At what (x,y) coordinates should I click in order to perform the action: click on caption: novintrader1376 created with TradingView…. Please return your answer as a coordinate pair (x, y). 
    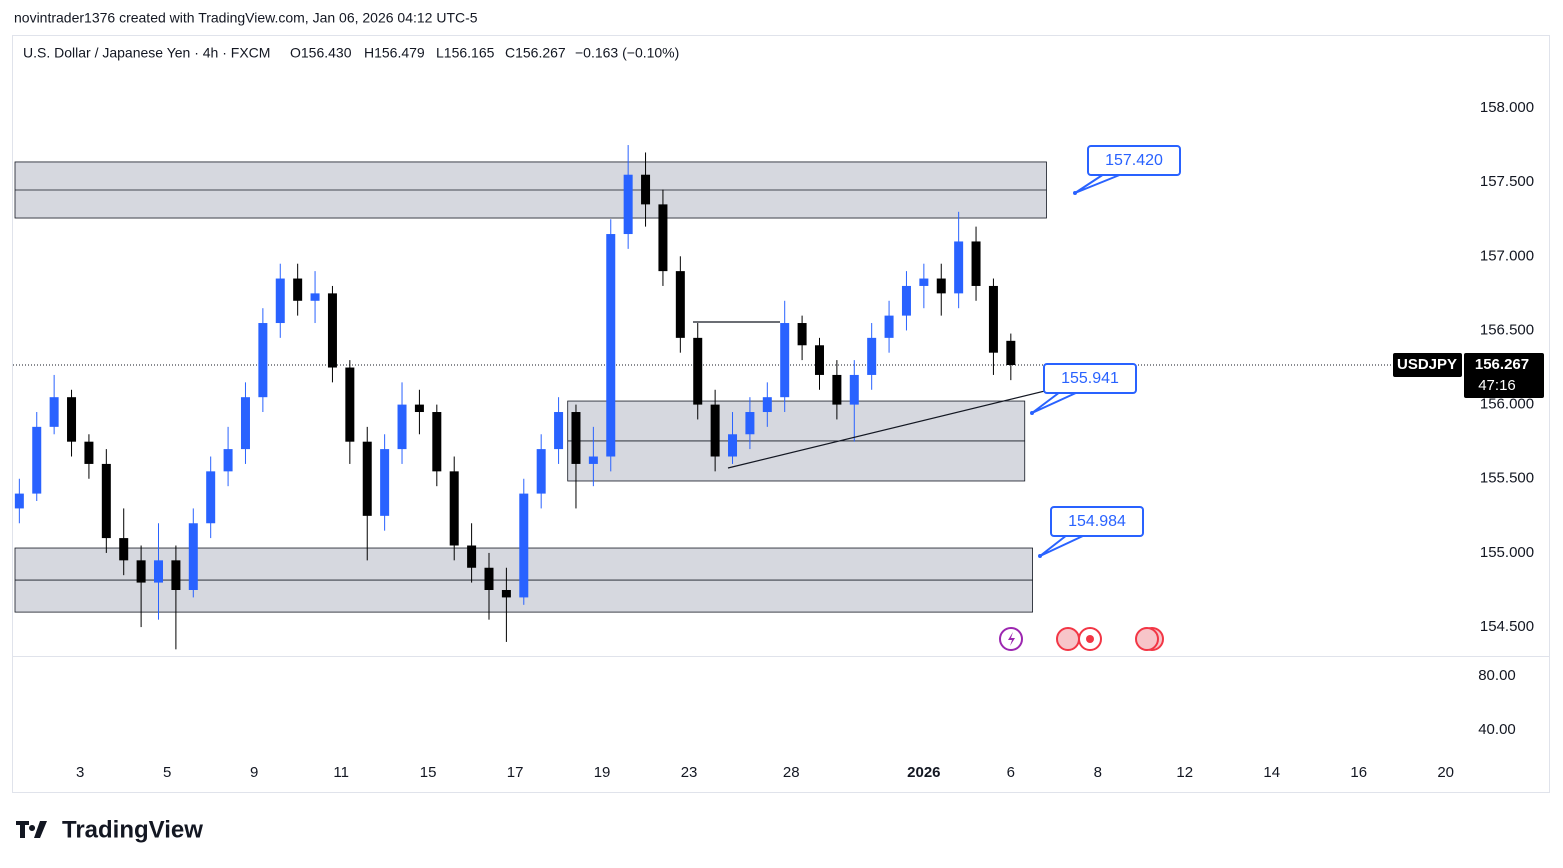
    Looking at the image, I should click on (246, 18).